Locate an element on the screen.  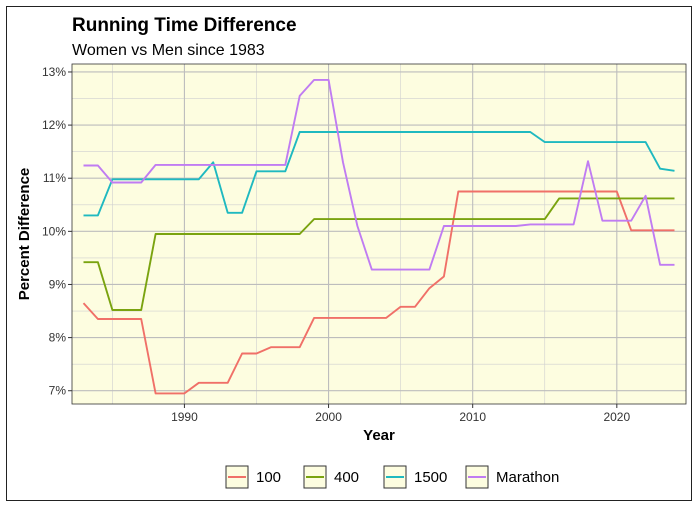
y-axis-ticks: 7% 8% 9% 10% 11% 12% 13% is located at coordinates (57, 231).